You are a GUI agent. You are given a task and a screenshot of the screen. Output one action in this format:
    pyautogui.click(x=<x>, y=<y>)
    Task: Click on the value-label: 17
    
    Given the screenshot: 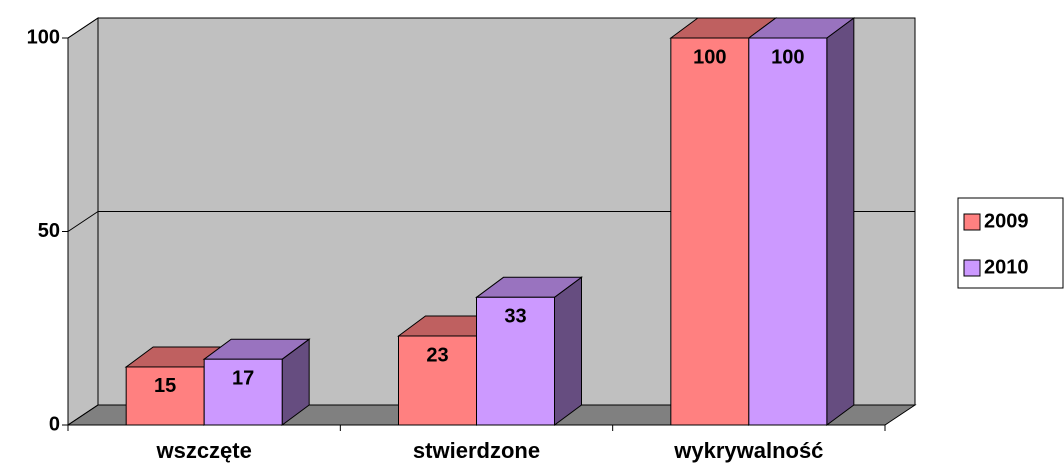 What is the action you would take?
    pyautogui.click(x=243, y=378)
    